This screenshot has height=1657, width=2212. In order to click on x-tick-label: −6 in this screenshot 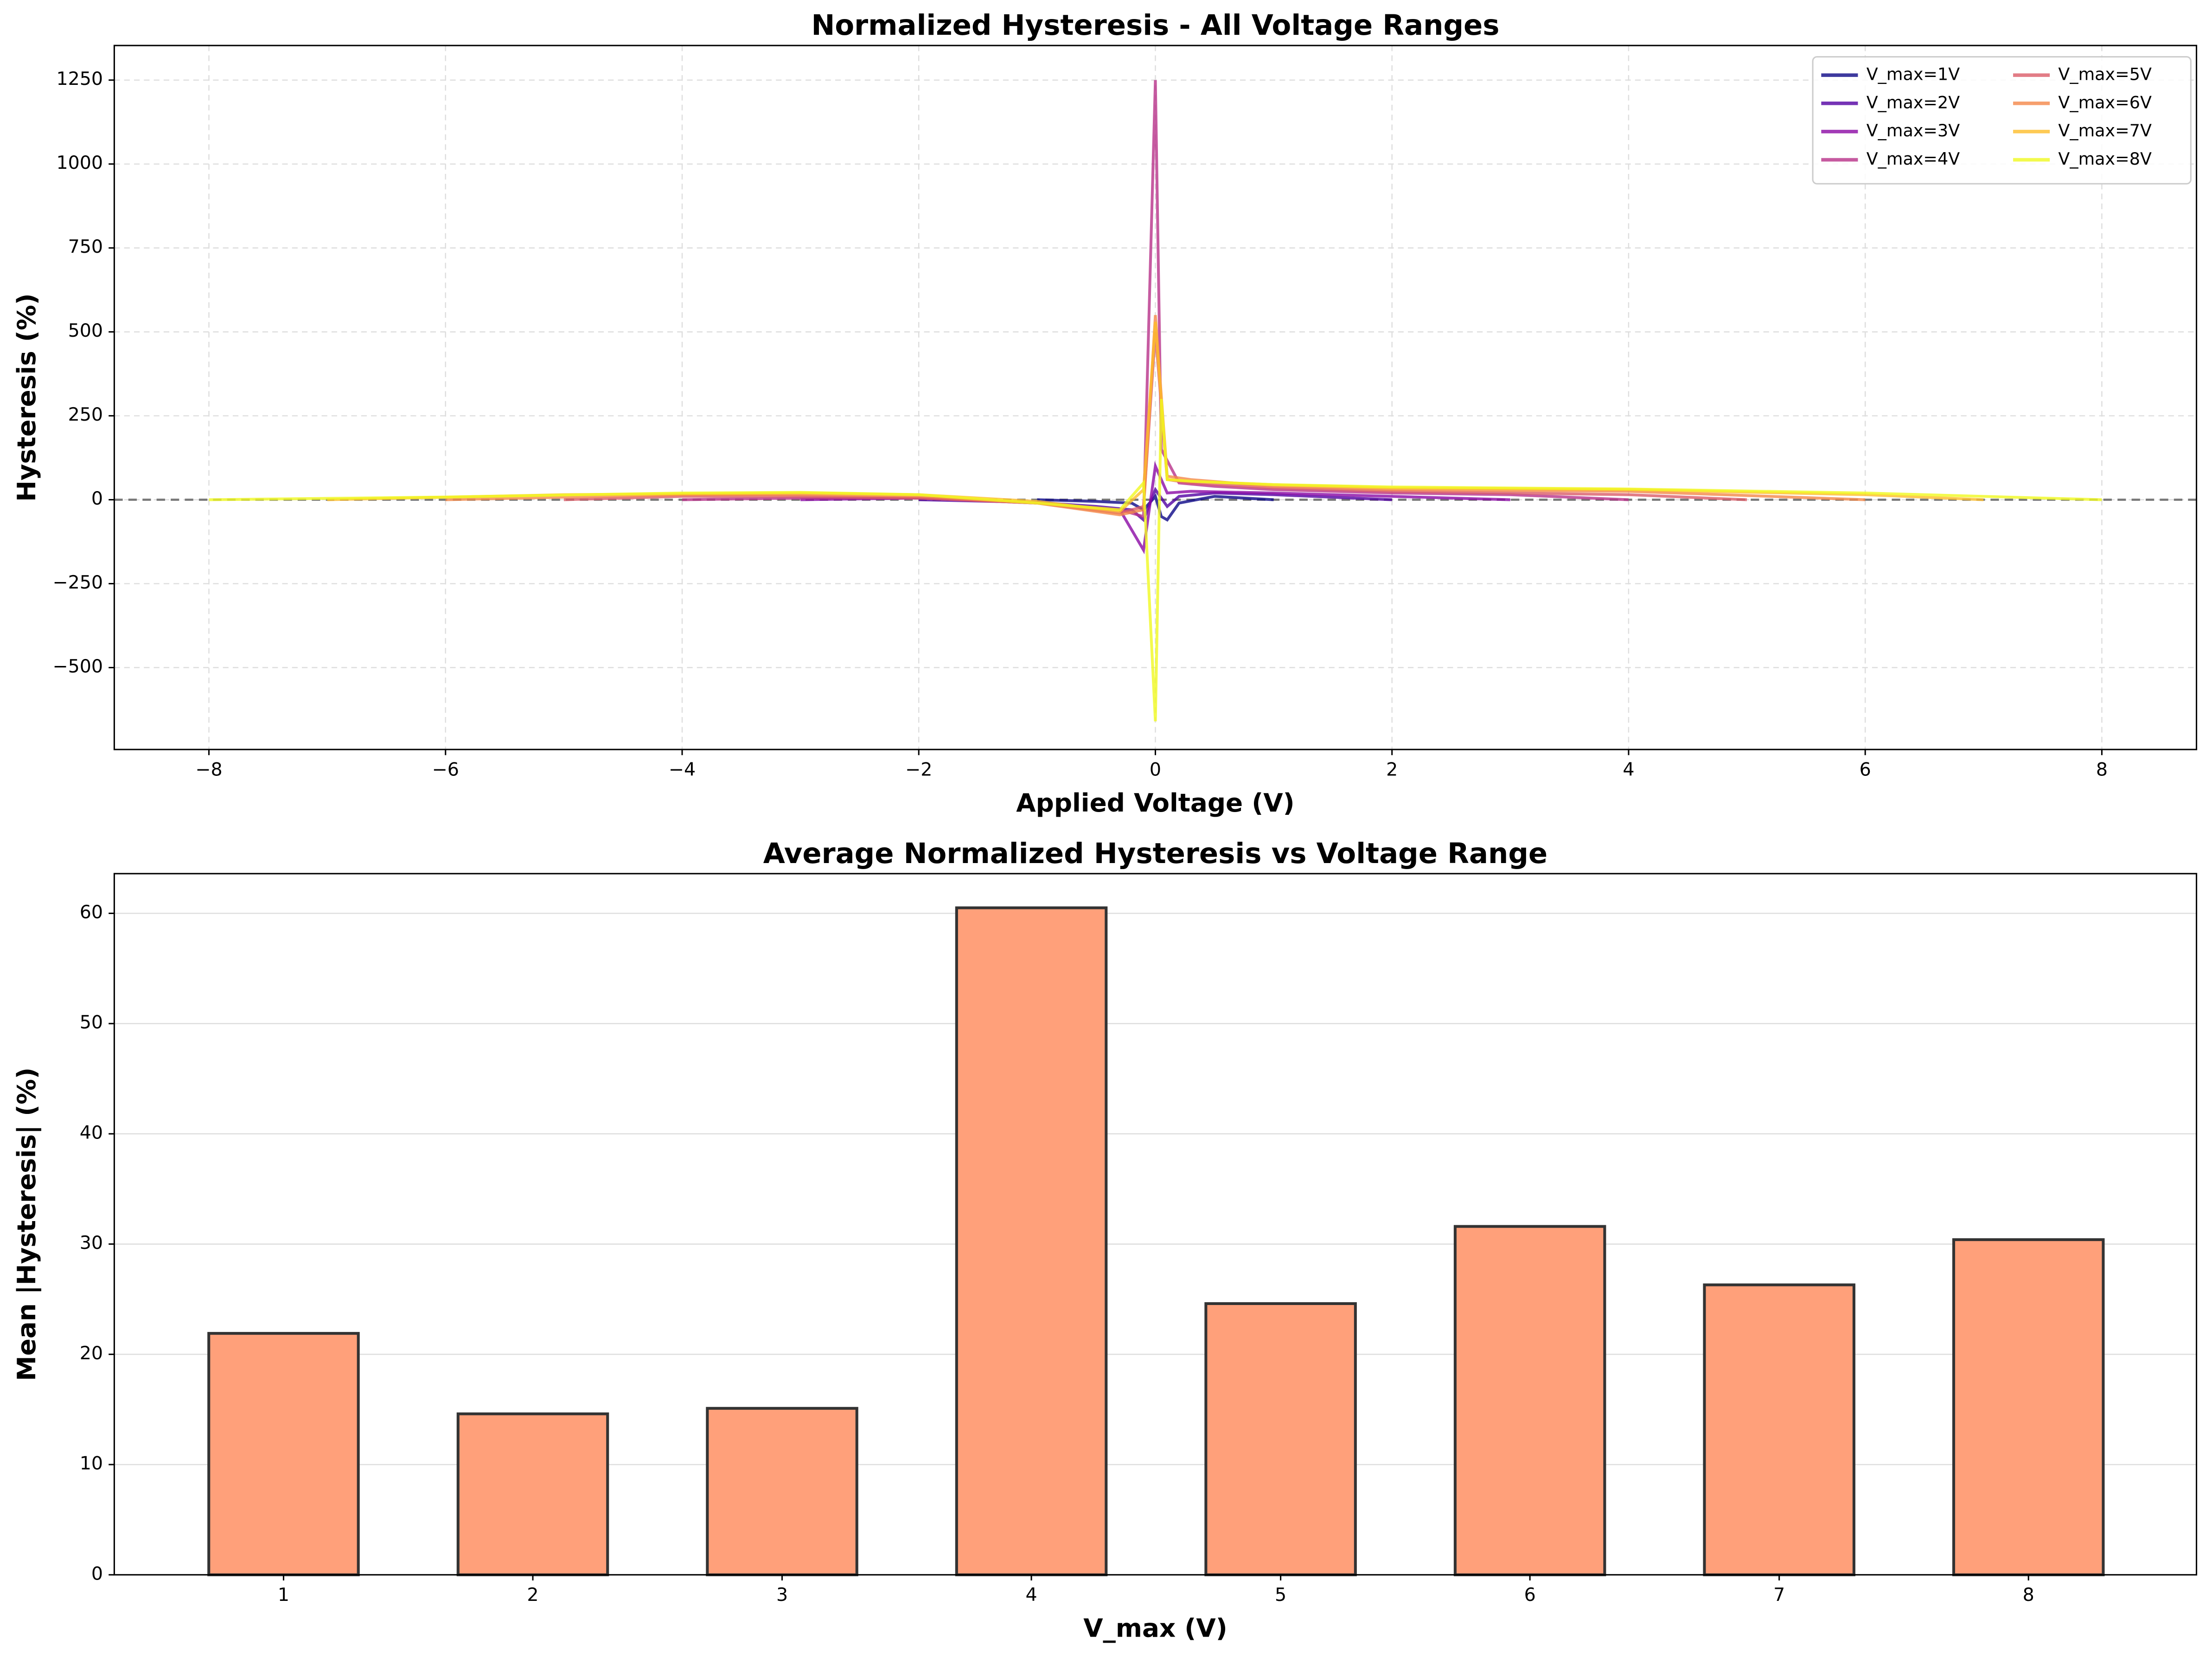, I will do `click(445, 769)`.